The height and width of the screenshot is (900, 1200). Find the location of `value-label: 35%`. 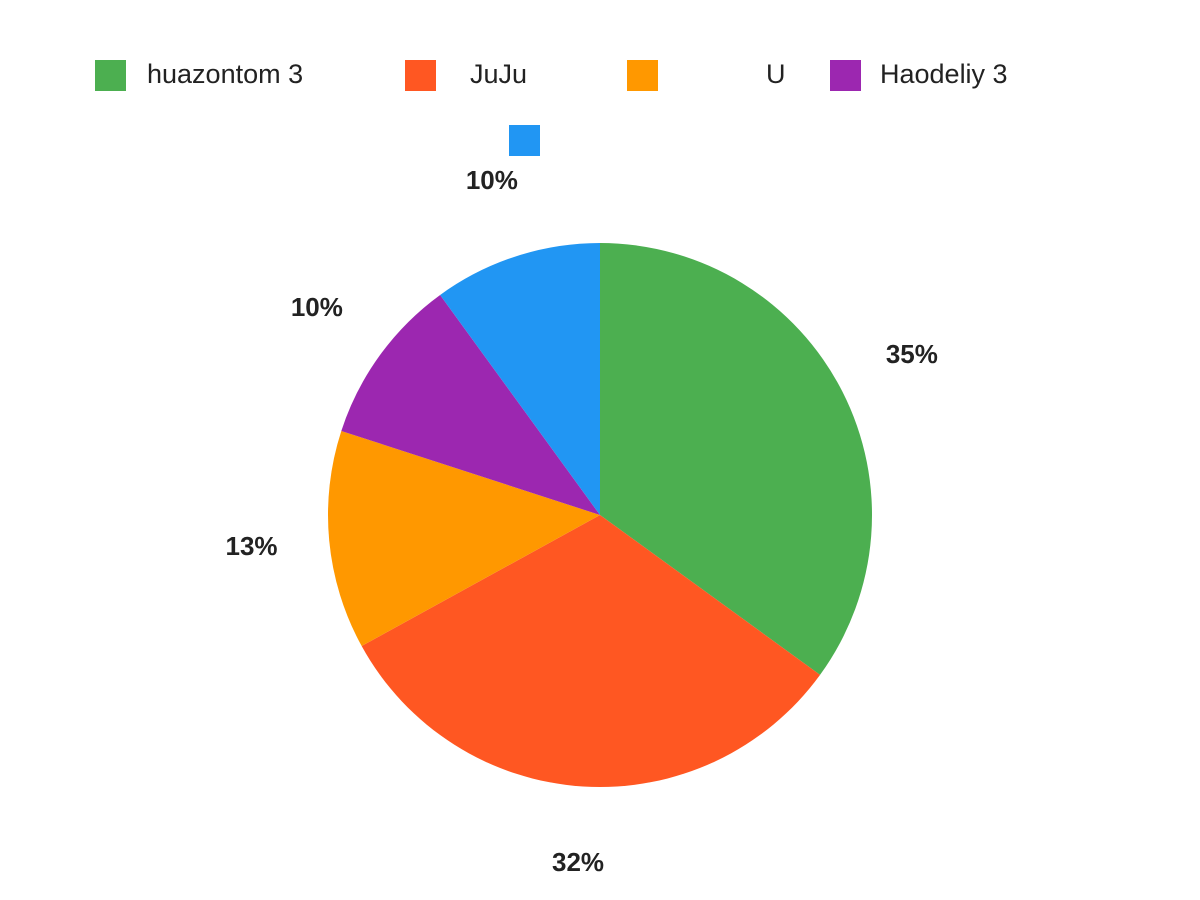

value-label: 35% is located at coordinates (912, 354).